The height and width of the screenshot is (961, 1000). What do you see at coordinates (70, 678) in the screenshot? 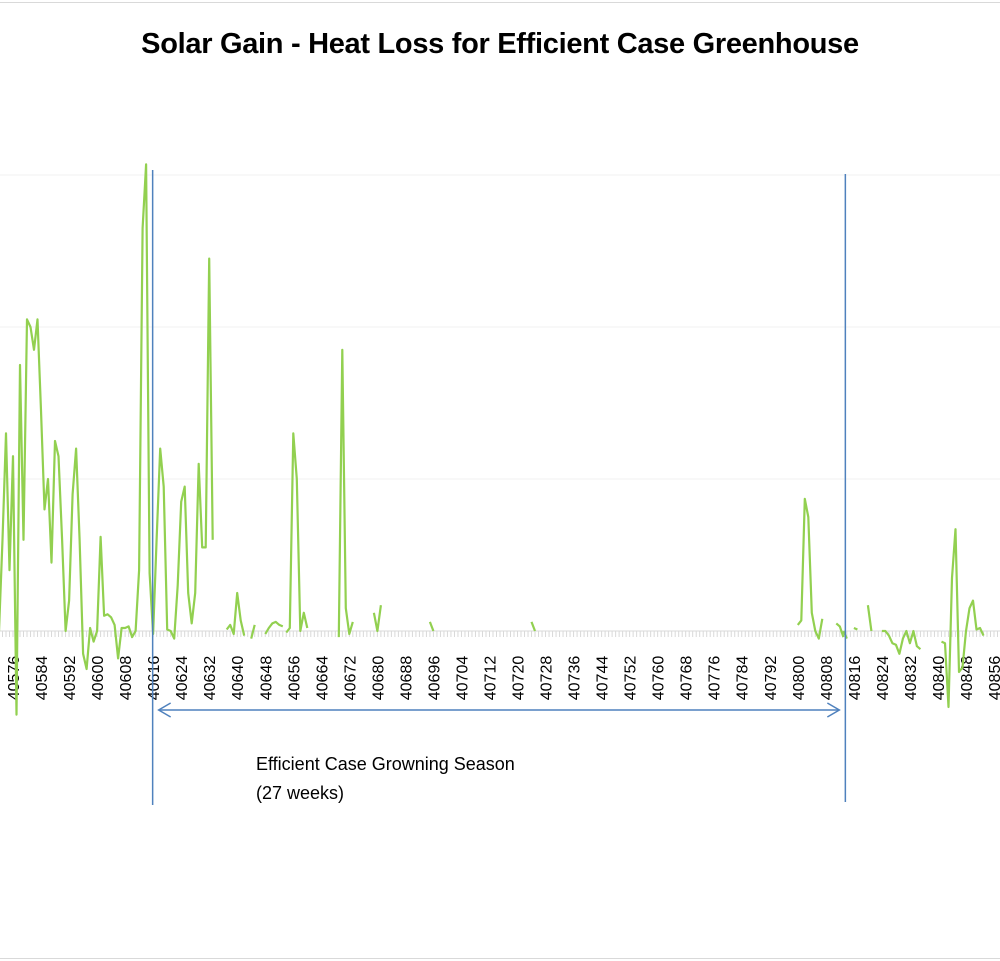
I see `x-tick-label: 40592` at bounding box center [70, 678].